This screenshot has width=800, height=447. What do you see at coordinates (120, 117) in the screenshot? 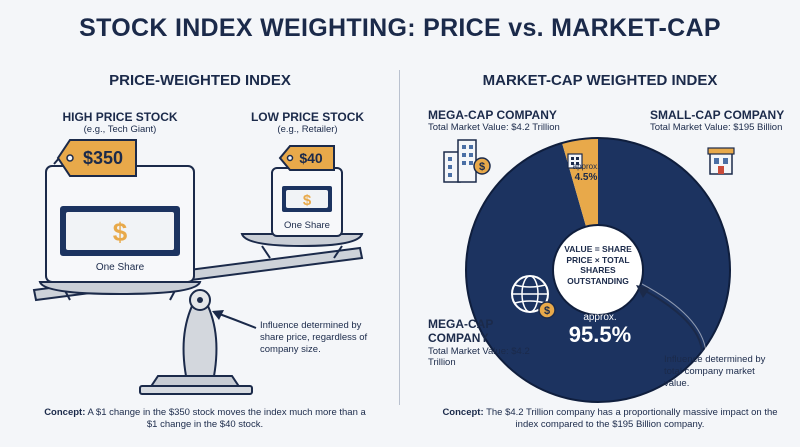
I see `high-price-stock-title: HIGH PRICE STOCK` at bounding box center [120, 117].